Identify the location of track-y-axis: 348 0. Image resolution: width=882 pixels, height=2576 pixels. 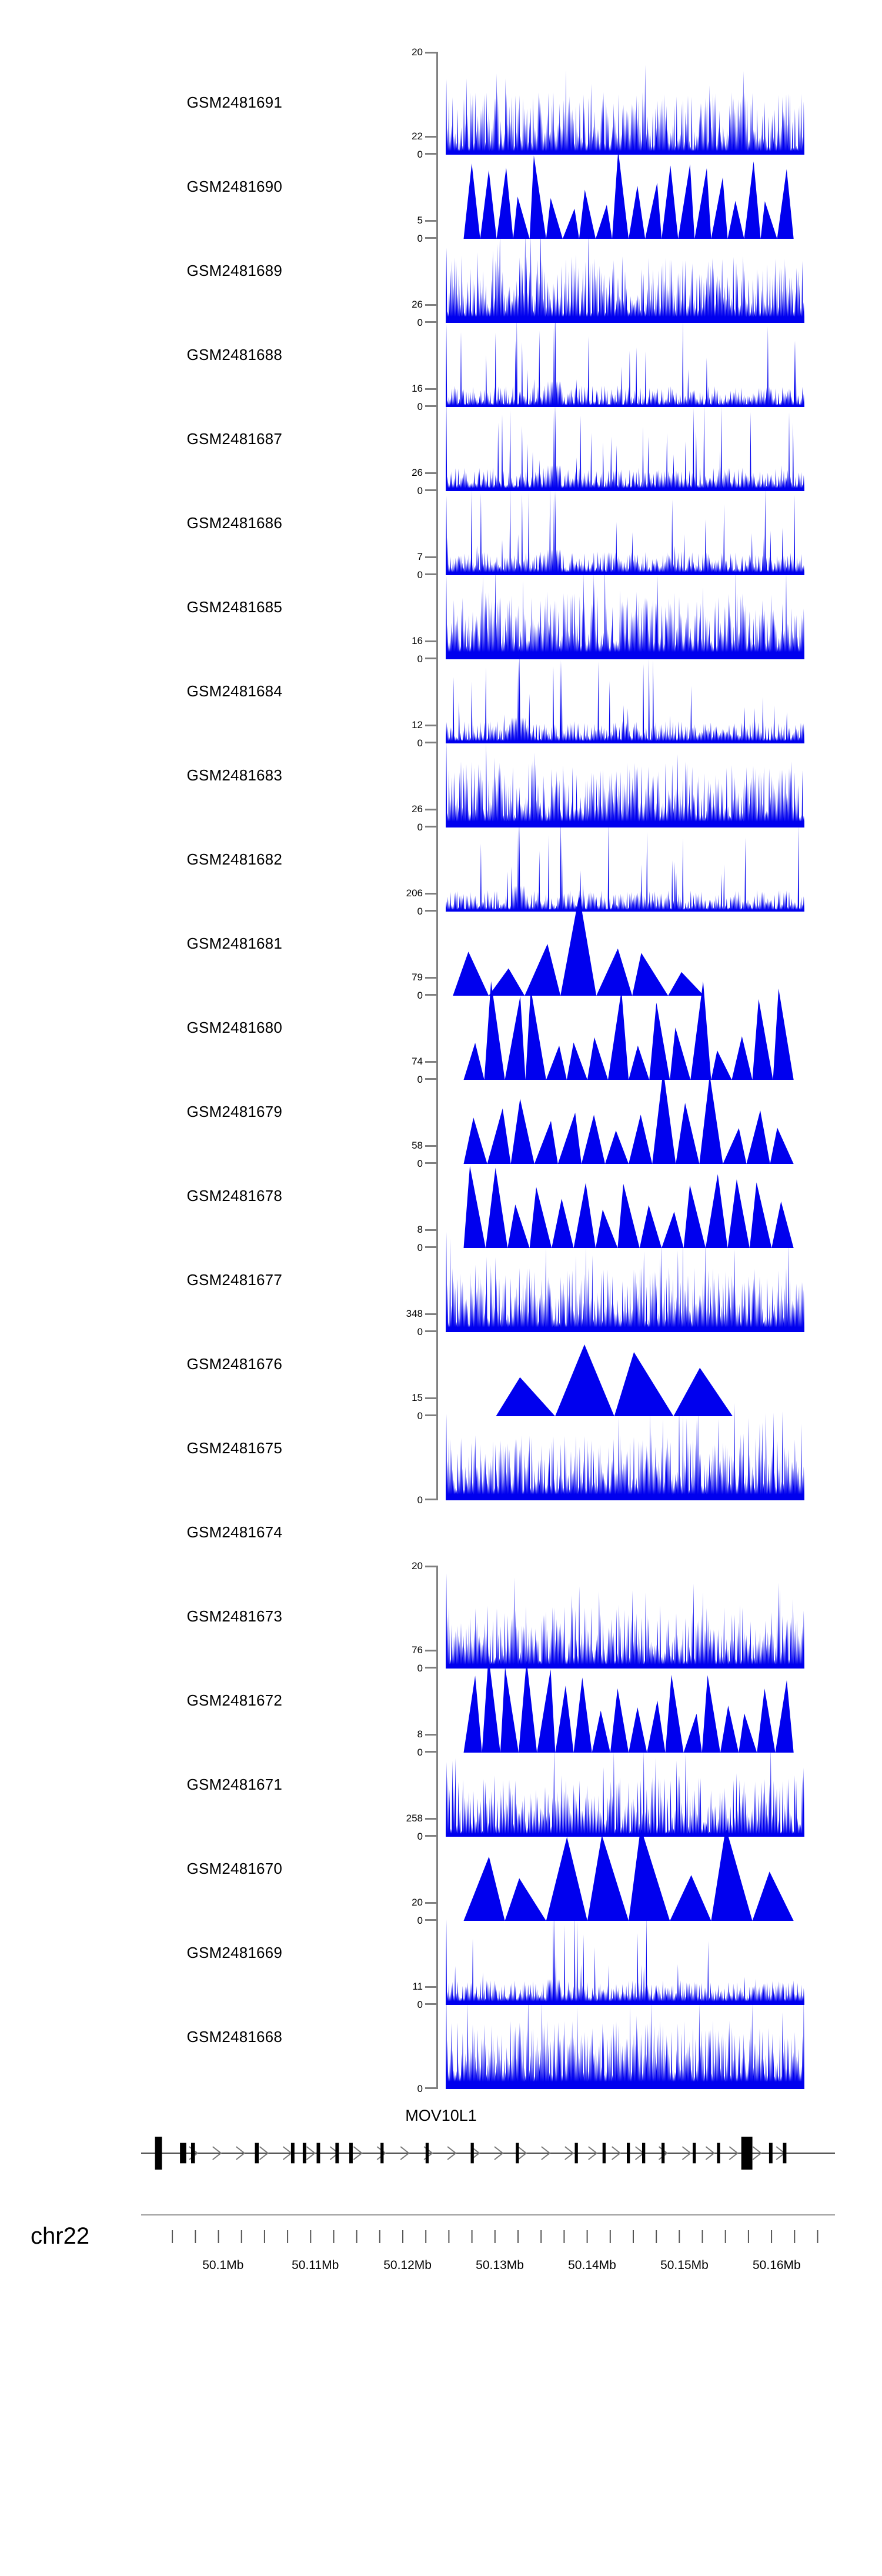
(411, 1365).